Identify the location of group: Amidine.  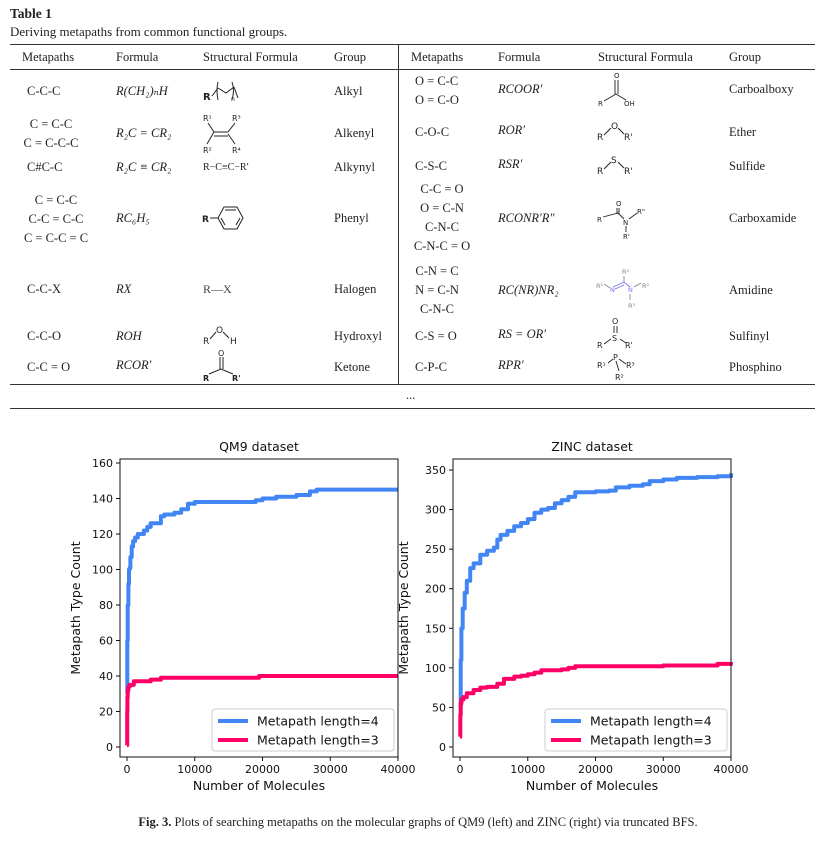
(751, 290).